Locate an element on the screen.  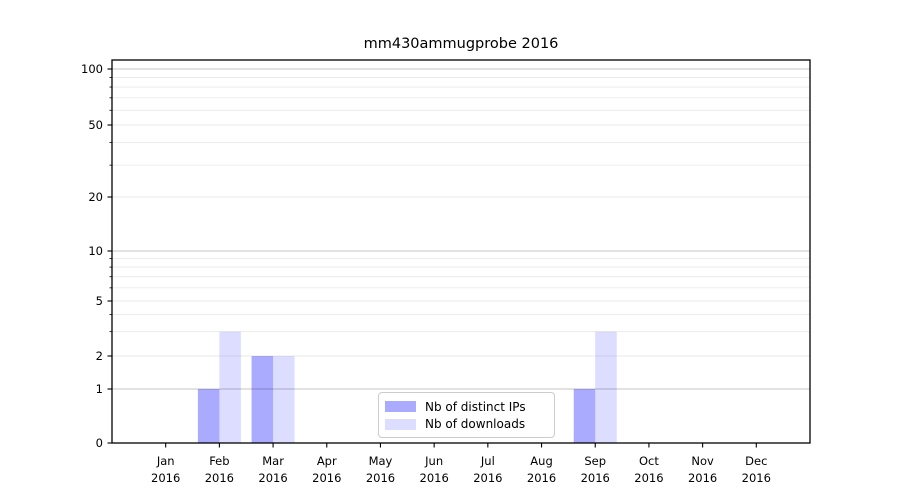
x-tick-label-month: Jan is located at coordinates (165, 461).